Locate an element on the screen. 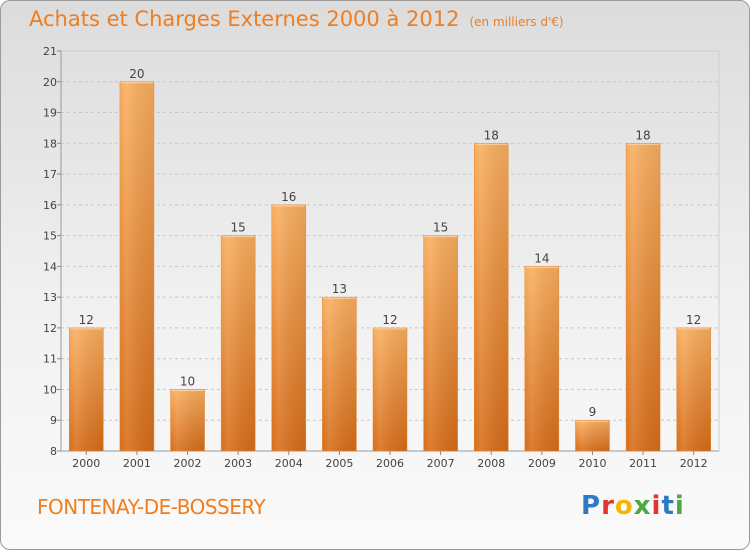 The height and width of the screenshot is (550, 750). x-tick-label: 2006 is located at coordinates (390, 463).